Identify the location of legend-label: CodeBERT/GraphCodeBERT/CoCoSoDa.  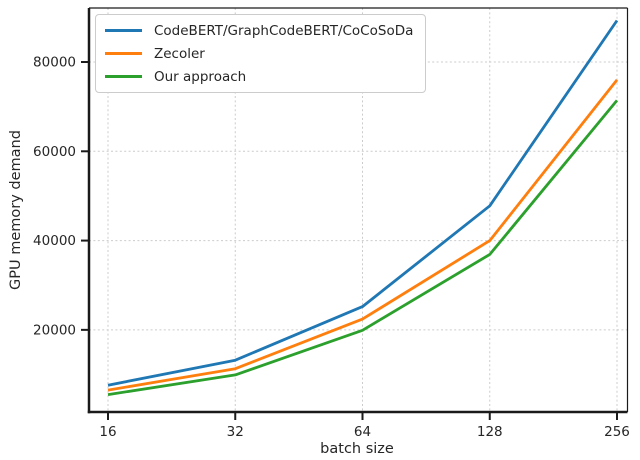
(284, 30).